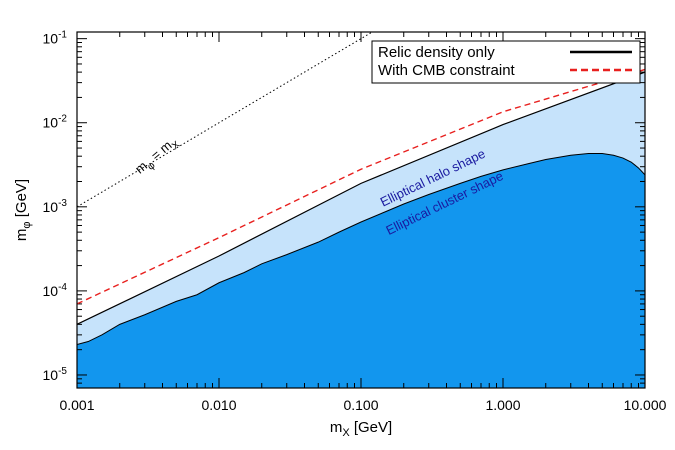 This screenshot has height=450, width=675. What do you see at coordinates (447, 70) in the screenshot?
I see `legend-label: With CMB constraint` at bounding box center [447, 70].